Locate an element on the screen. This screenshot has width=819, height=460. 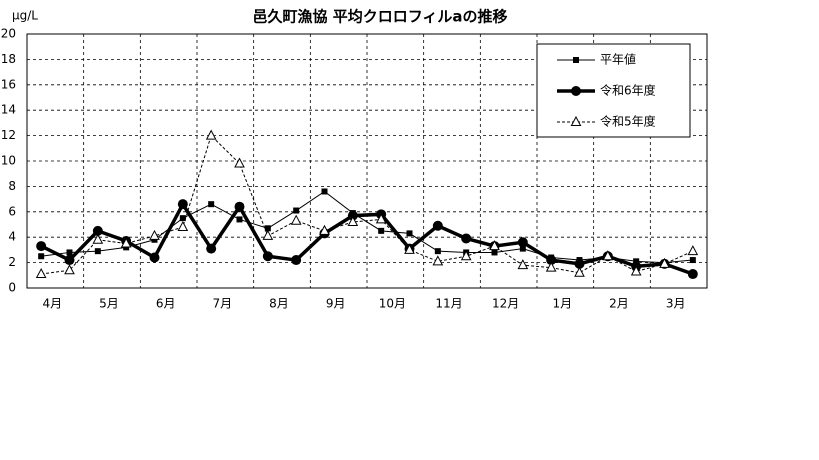
x-tick-label: 10月 is located at coordinates (392, 304).